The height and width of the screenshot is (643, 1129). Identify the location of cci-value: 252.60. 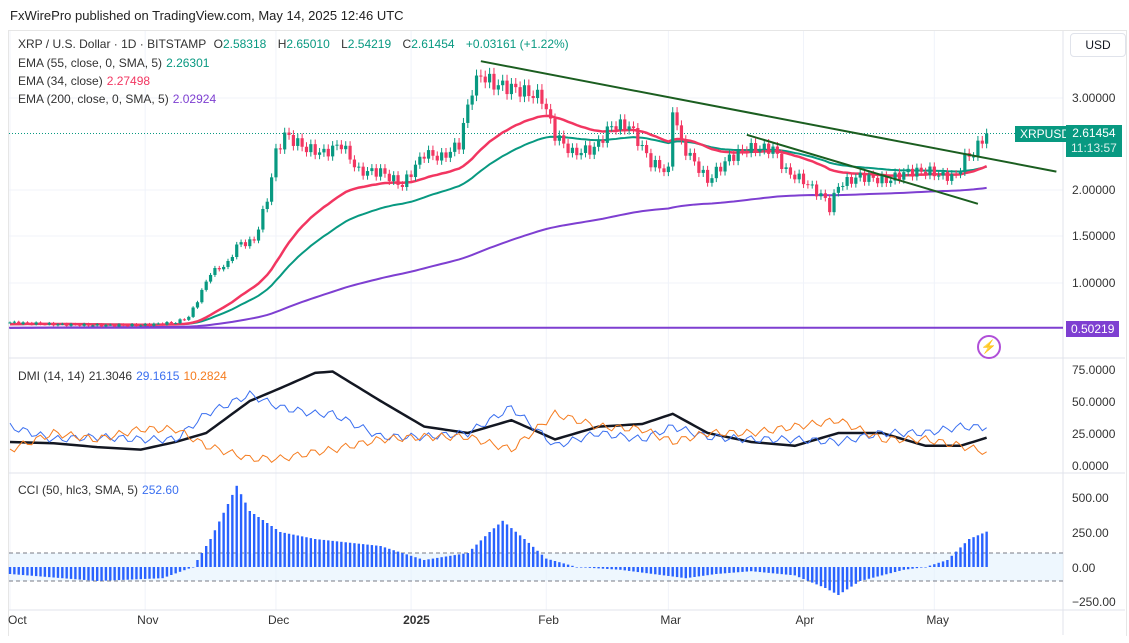
(160, 490).